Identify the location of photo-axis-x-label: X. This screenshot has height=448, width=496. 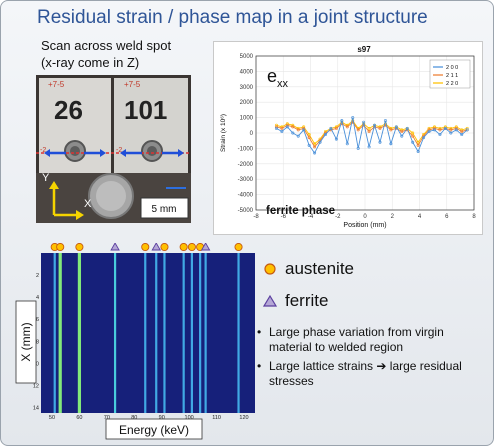
(88, 204).